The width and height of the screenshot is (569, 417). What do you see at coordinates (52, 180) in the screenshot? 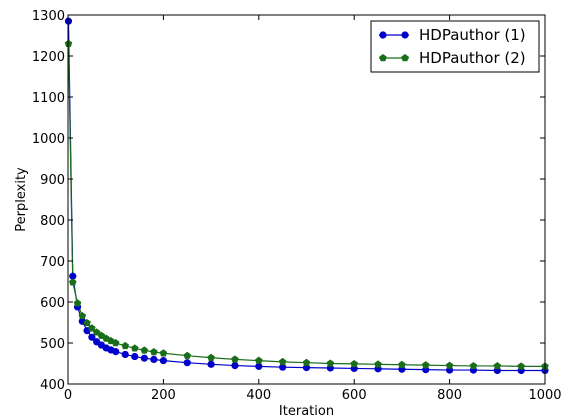
I see `y-tick-label: 900` at bounding box center [52, 180].